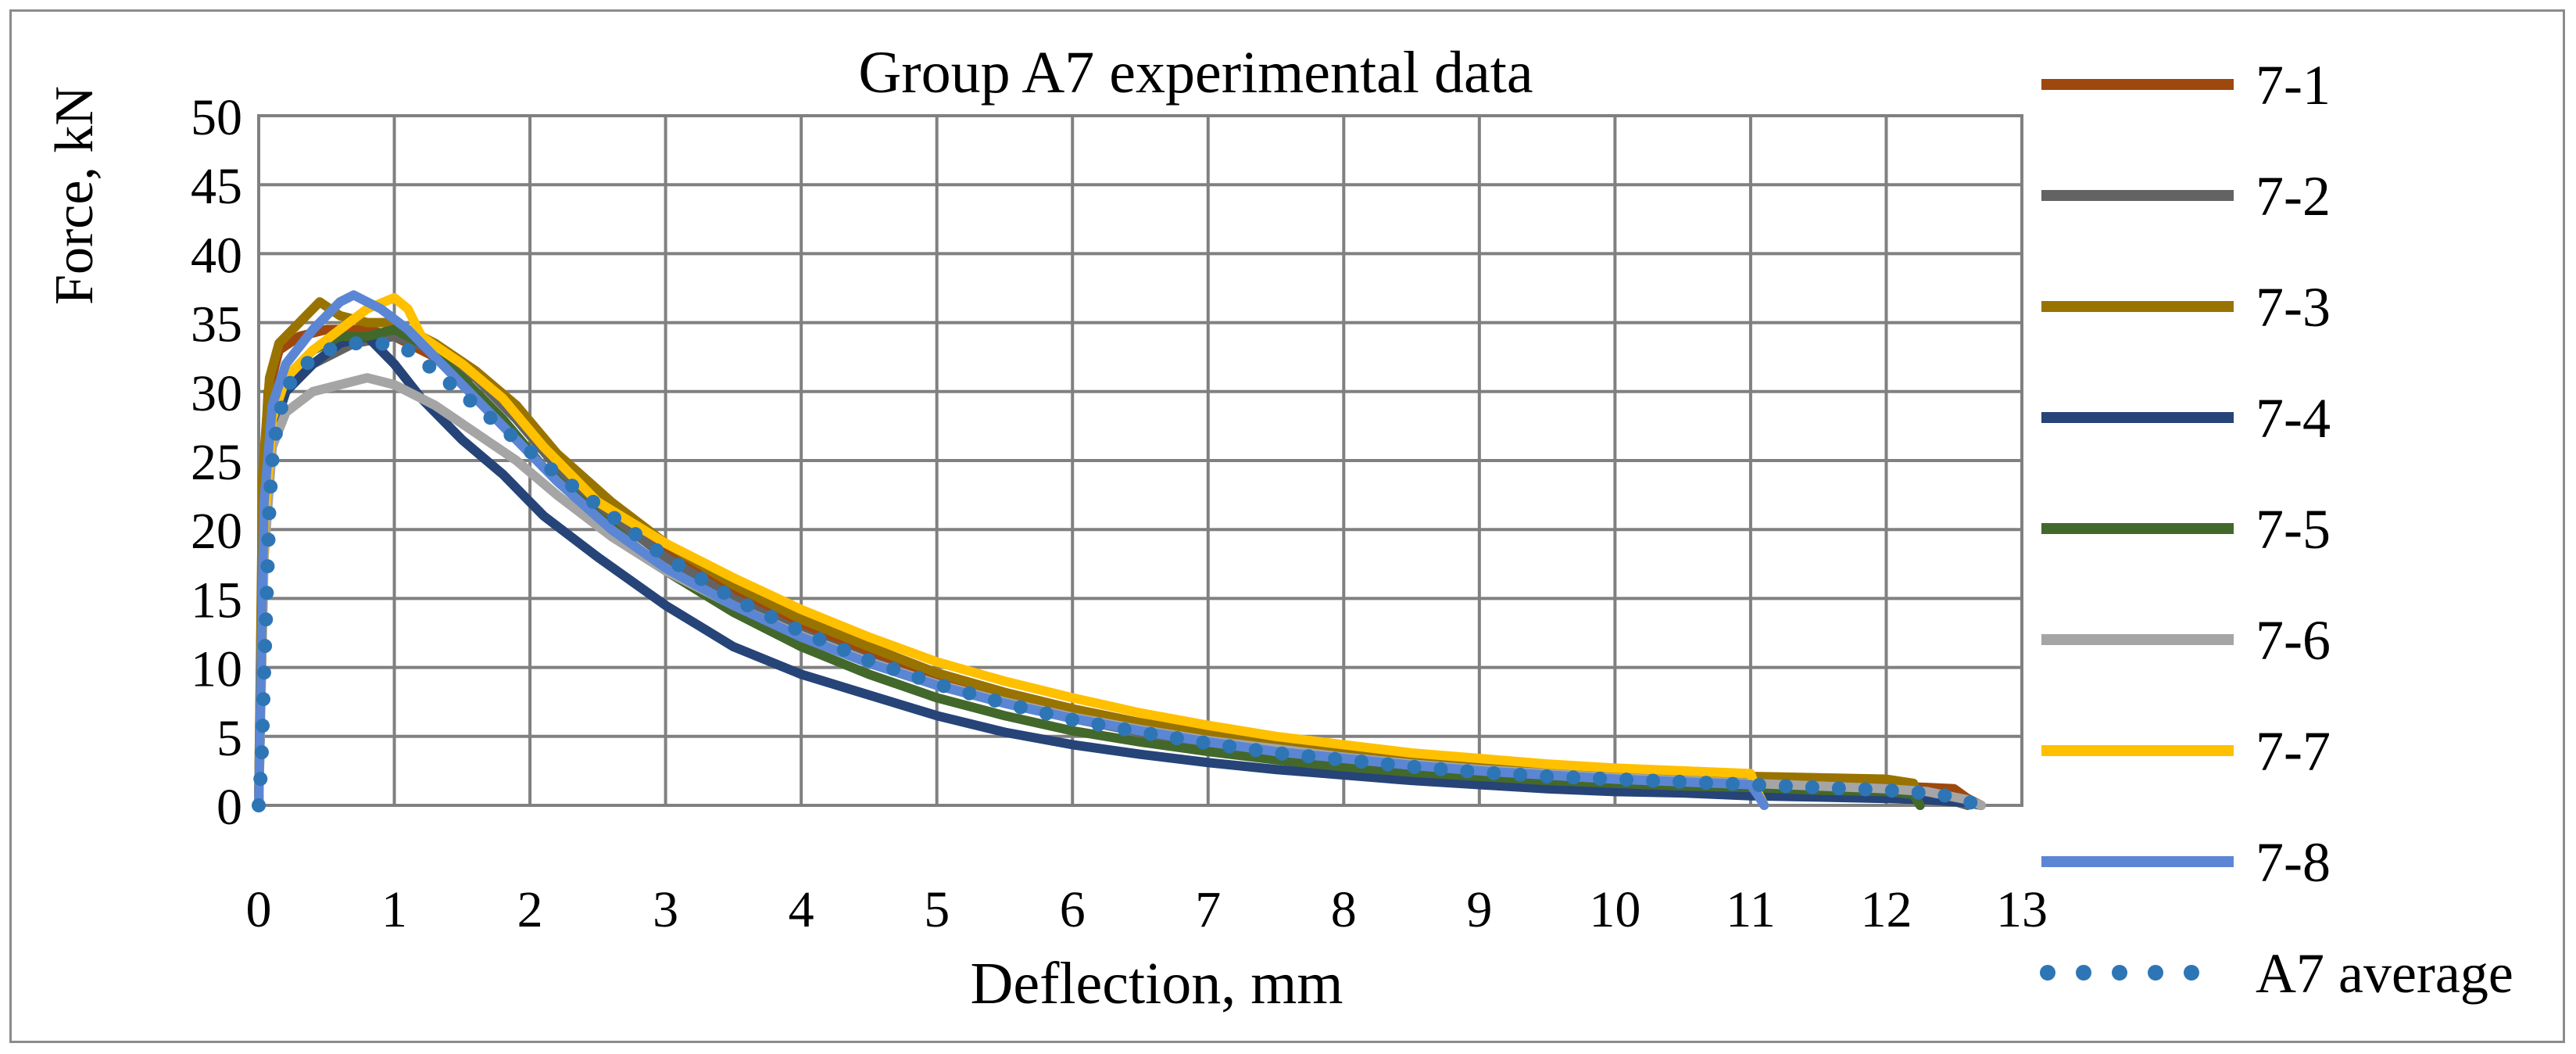  I want to click on legend-label-7-3: 7-3, so click(2293, 307).